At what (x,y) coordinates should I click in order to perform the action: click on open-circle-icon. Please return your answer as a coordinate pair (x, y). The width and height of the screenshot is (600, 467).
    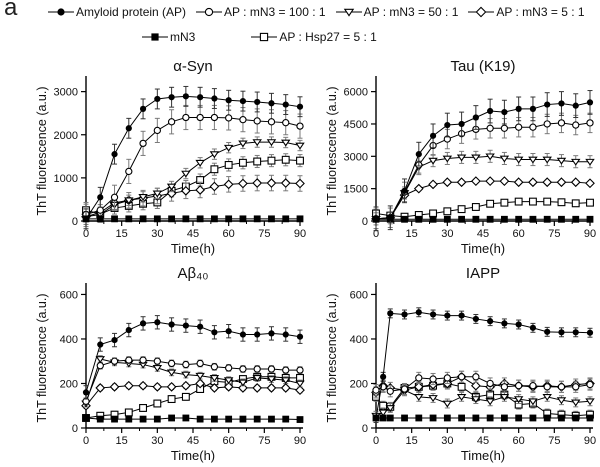
    Looking at the image, I should click on (209, 12).